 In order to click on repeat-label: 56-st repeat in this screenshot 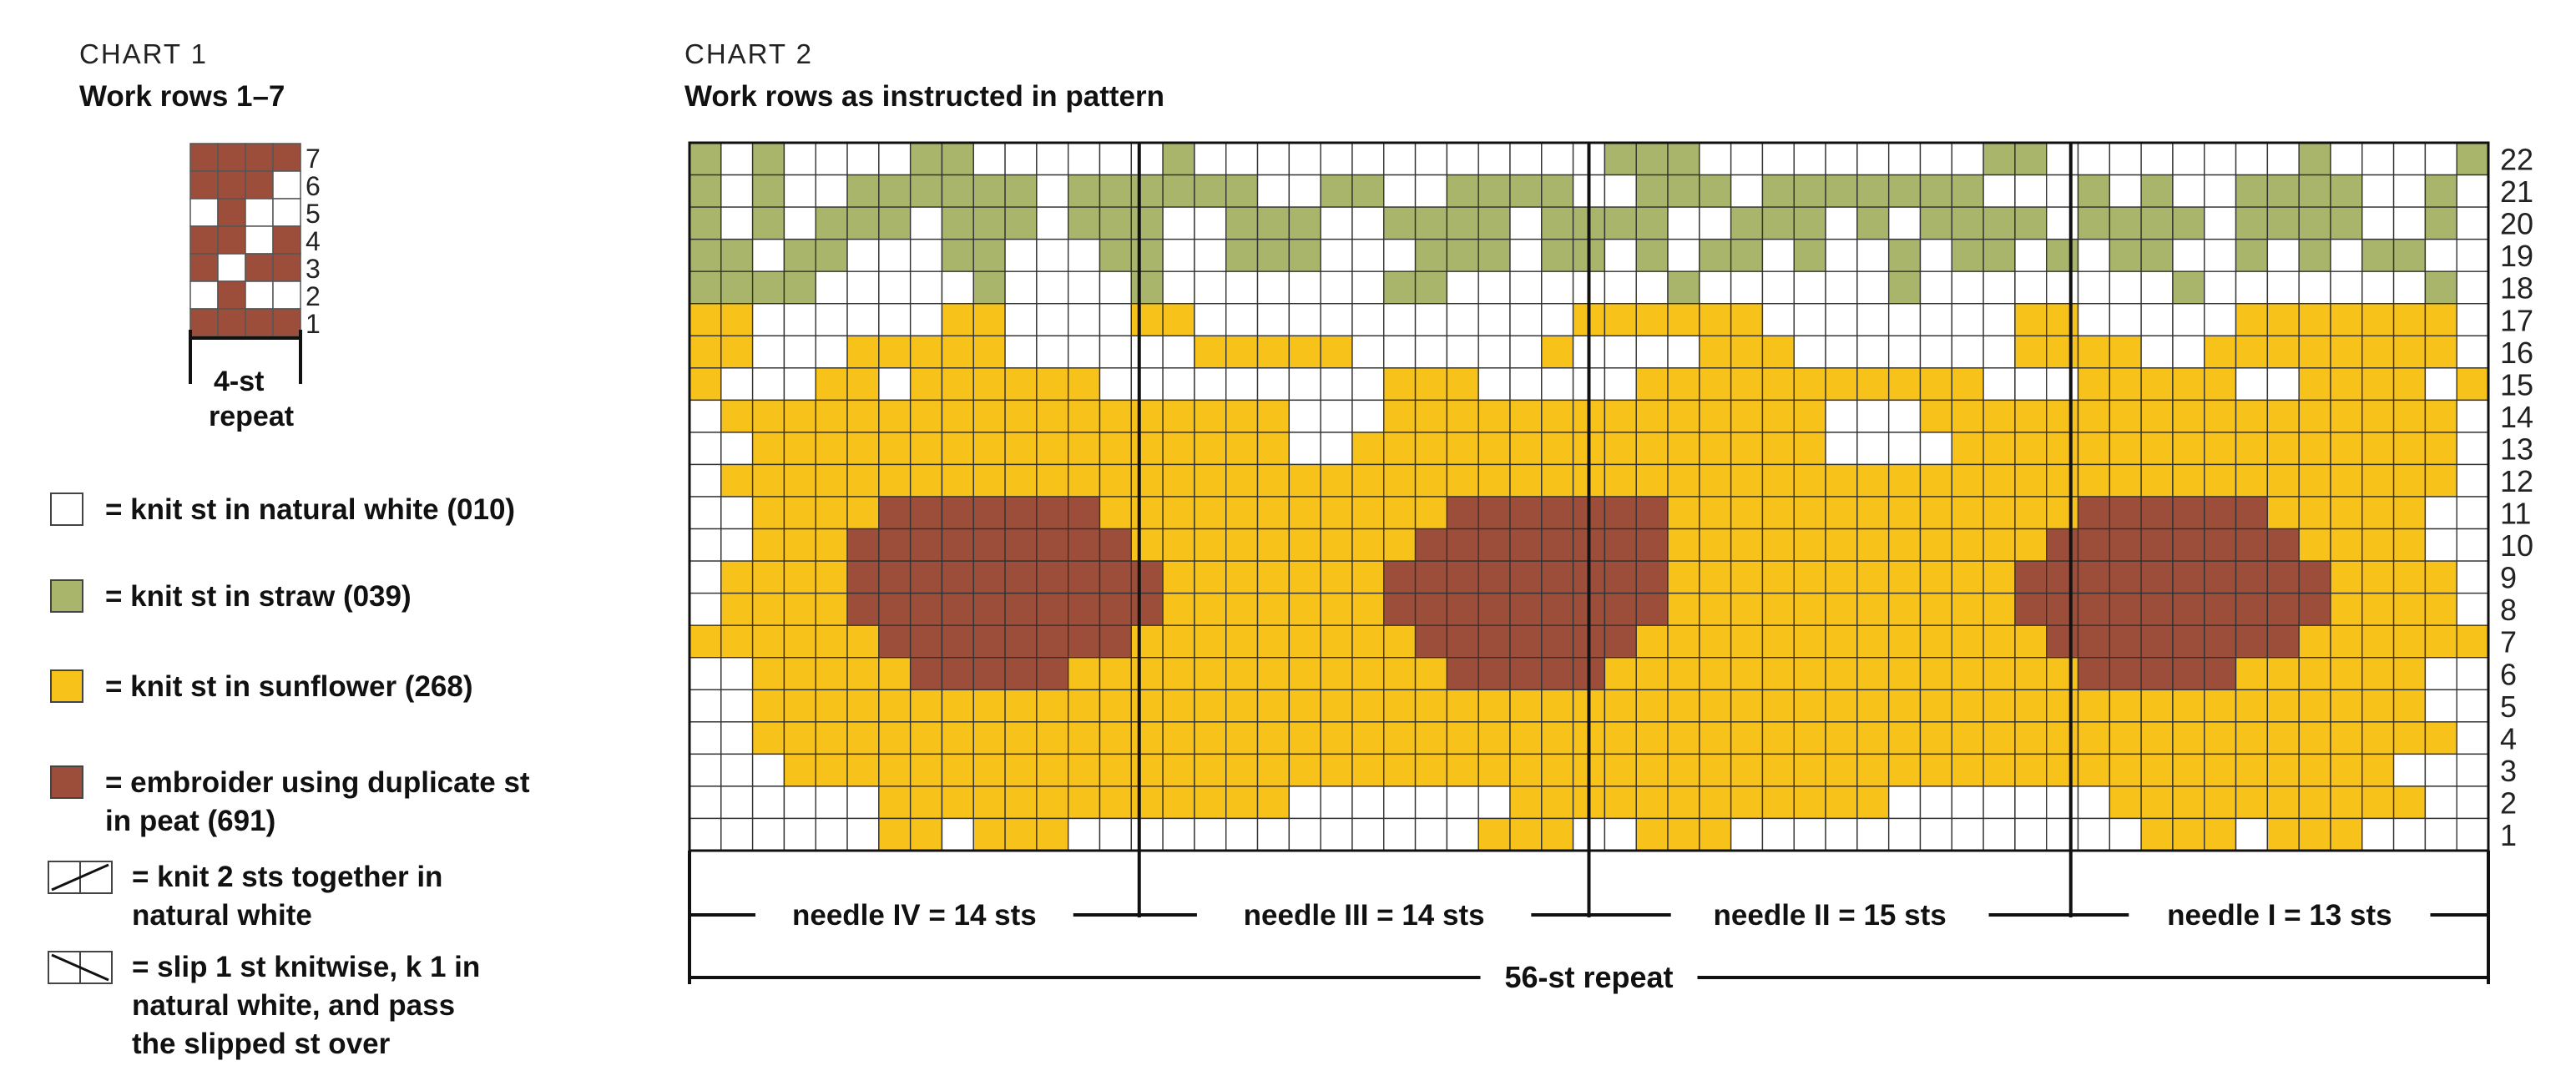, I will do `click(1588, 977)`.